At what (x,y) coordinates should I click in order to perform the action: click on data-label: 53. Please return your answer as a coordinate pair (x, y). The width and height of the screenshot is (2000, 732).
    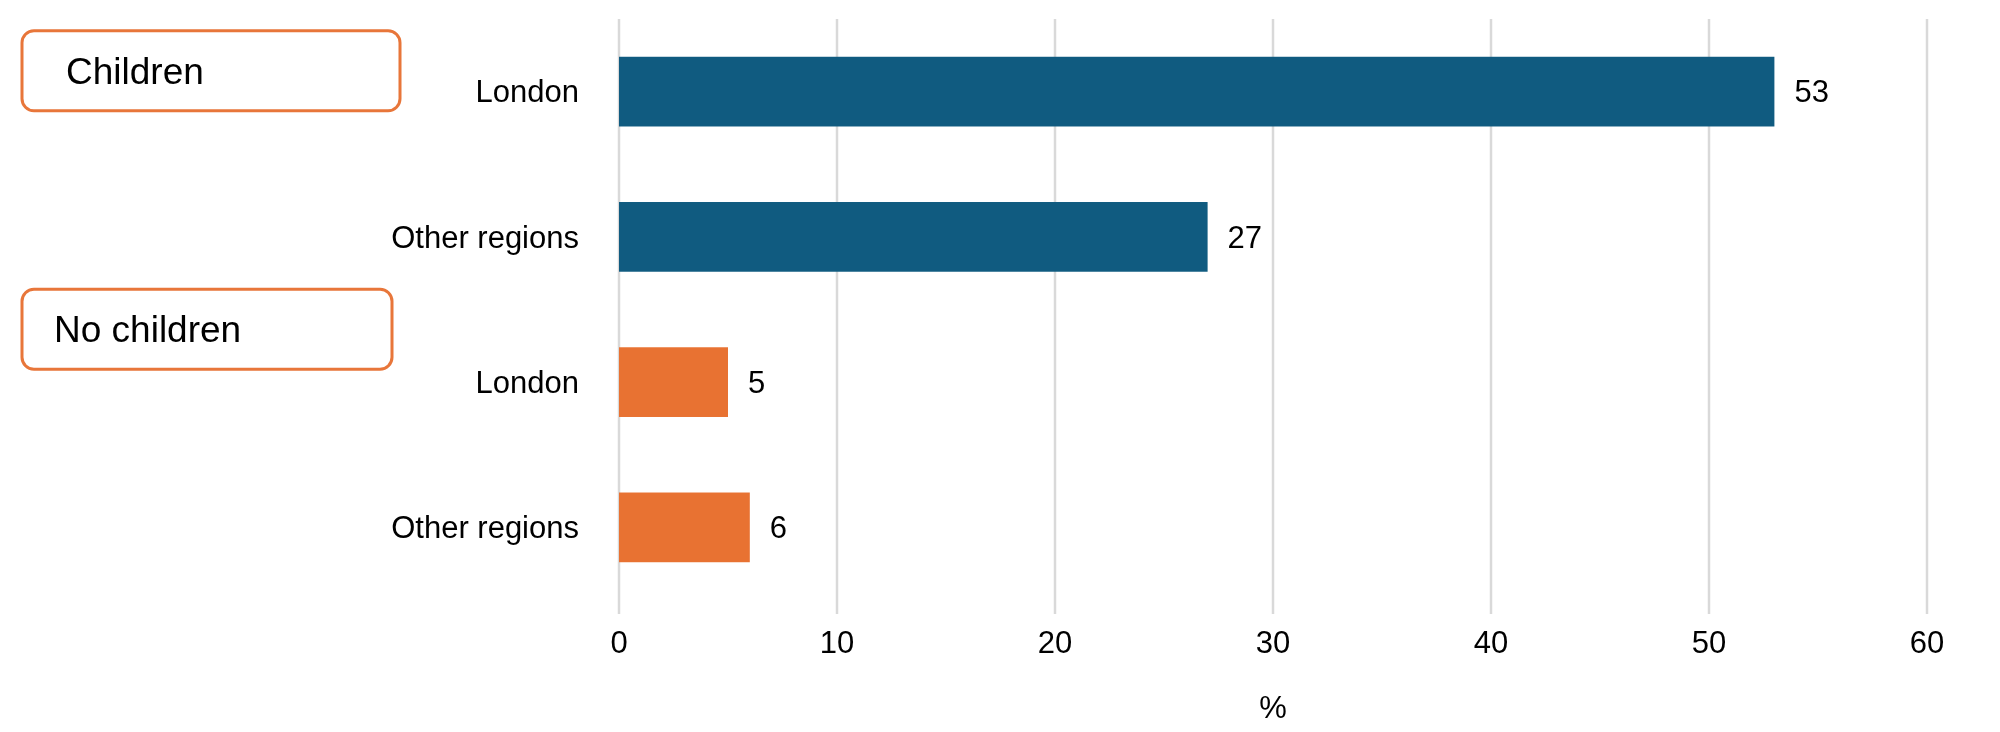
    Looking at the image, I should click on (1811, 92).